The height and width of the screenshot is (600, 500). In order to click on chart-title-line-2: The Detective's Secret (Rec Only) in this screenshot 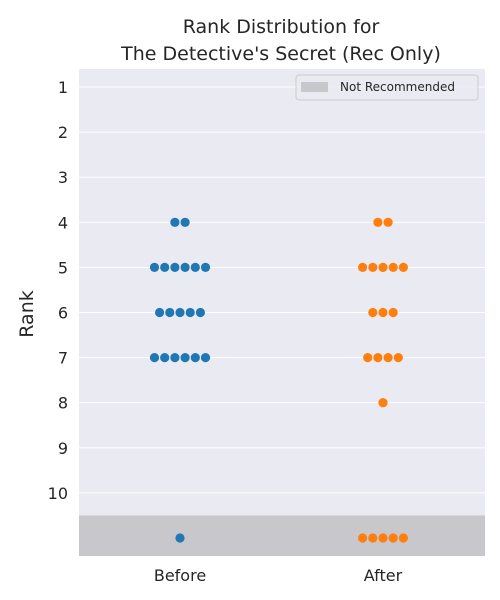, I will do `click(280, 54)`.